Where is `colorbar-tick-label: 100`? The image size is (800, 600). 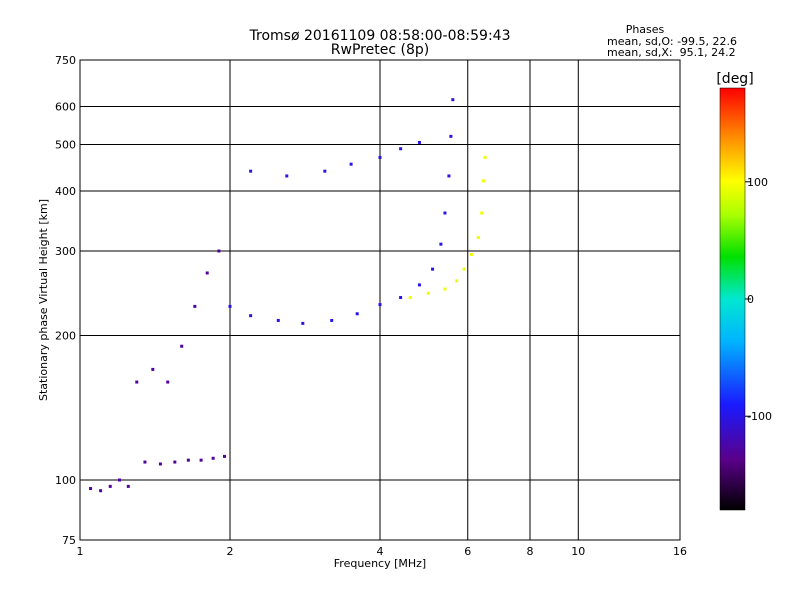 colorbar-tick-label: 100 is located at coordinates (757, 182).